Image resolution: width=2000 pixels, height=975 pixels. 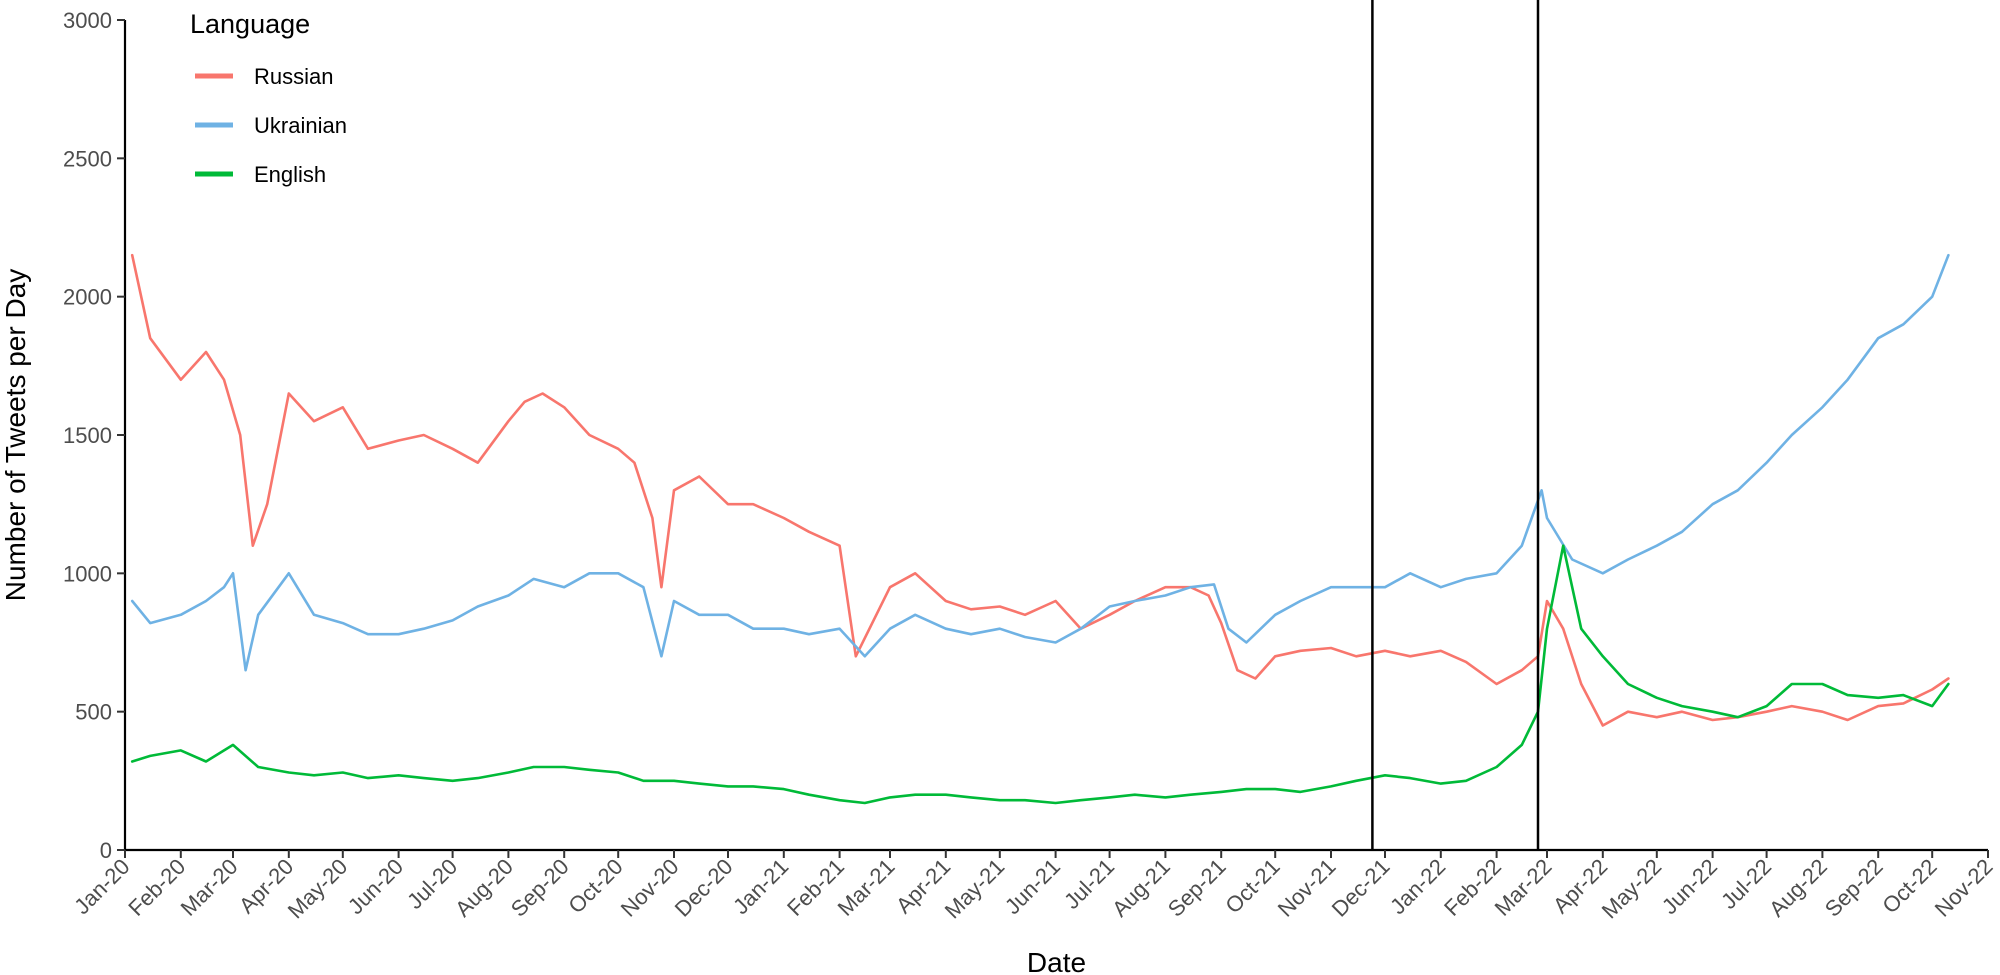 I want to click on x-axis-title: Date, so click(x=1056, y=961).